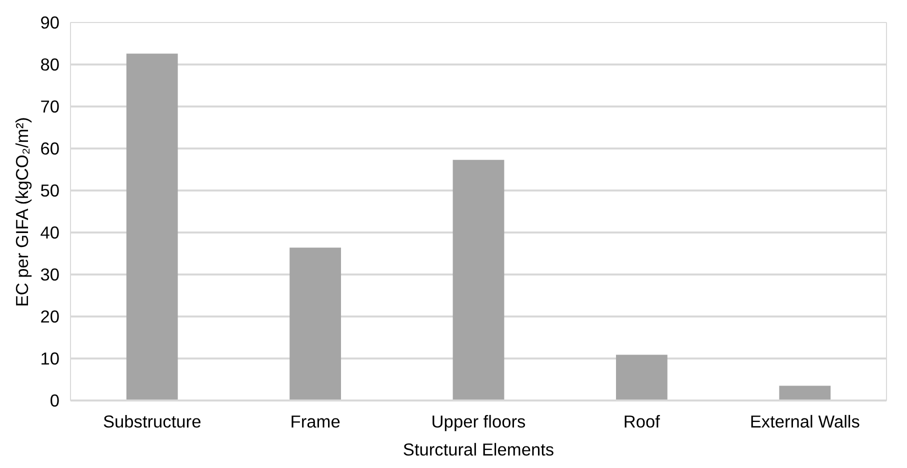 This screenshot has width=907, height=468. I want to click on y-tick-label: 80, so click(50, 64).